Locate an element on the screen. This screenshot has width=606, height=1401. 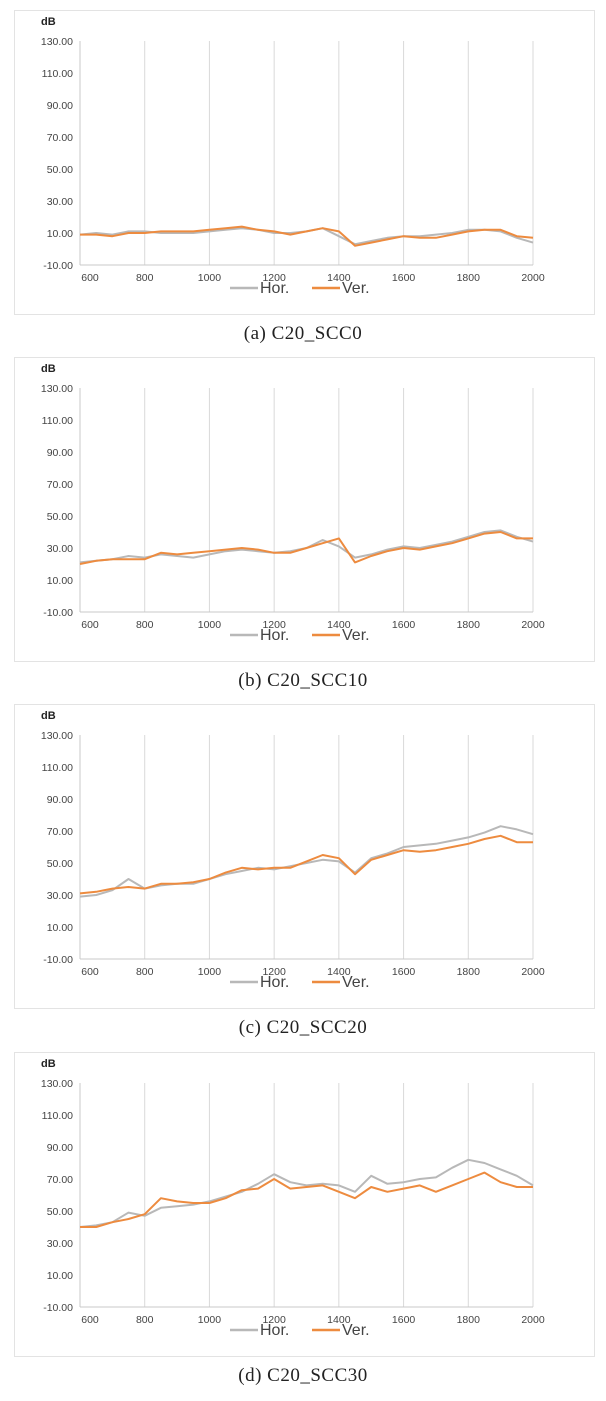
chart-caption: (c) C20_SCC20 is located at coordinates (303, 1027).